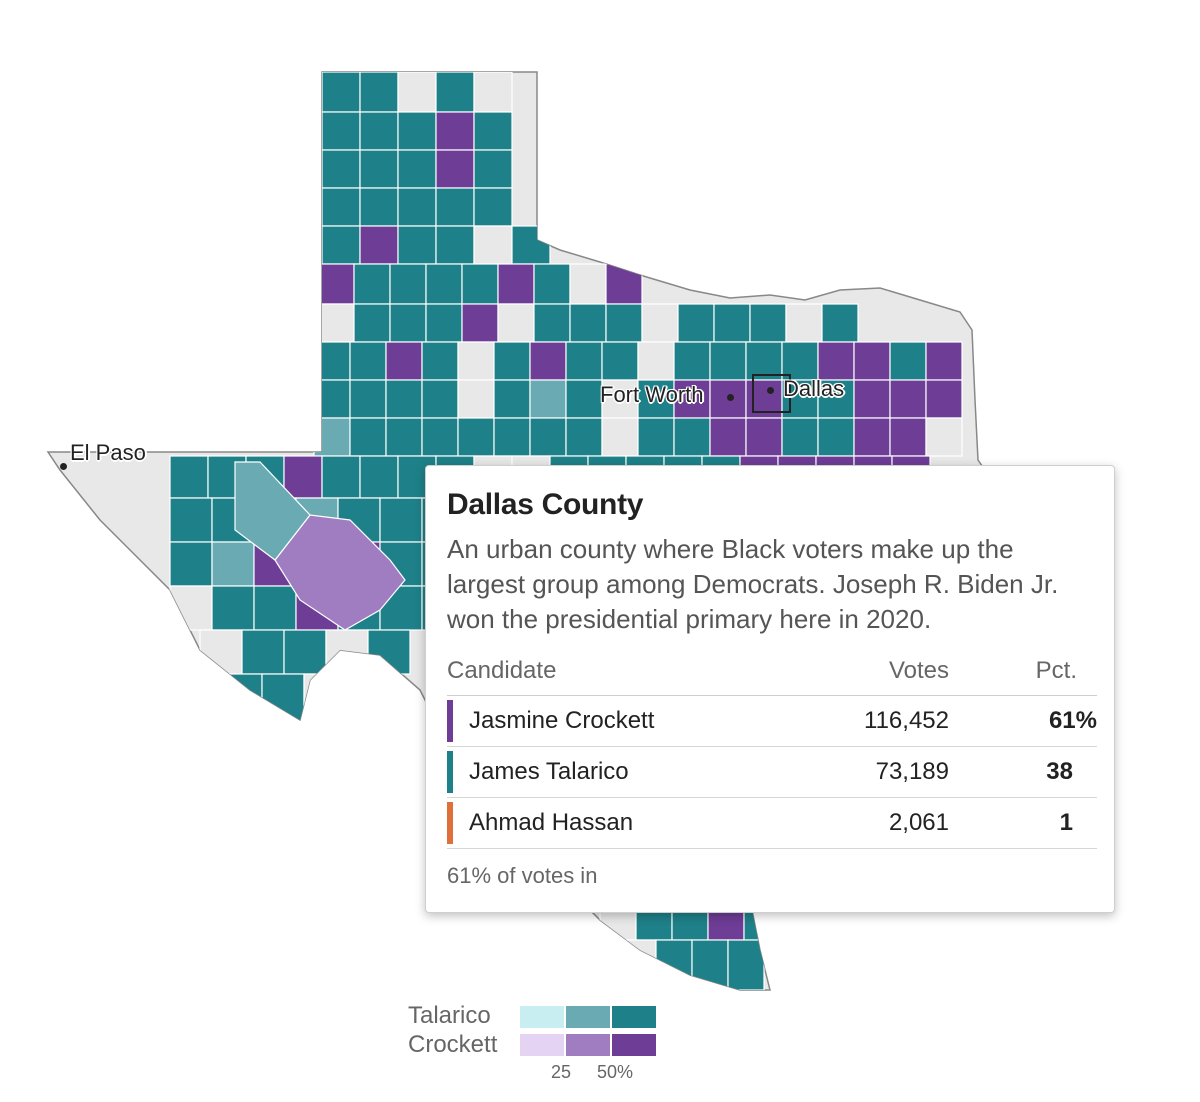 Image resolution: width=1200 pixels, height=1102 pixels. What do you see at coordinates (771, 393) in the screenshot?
I see `dallas-county-highlight` at bounding box center [771, 393].